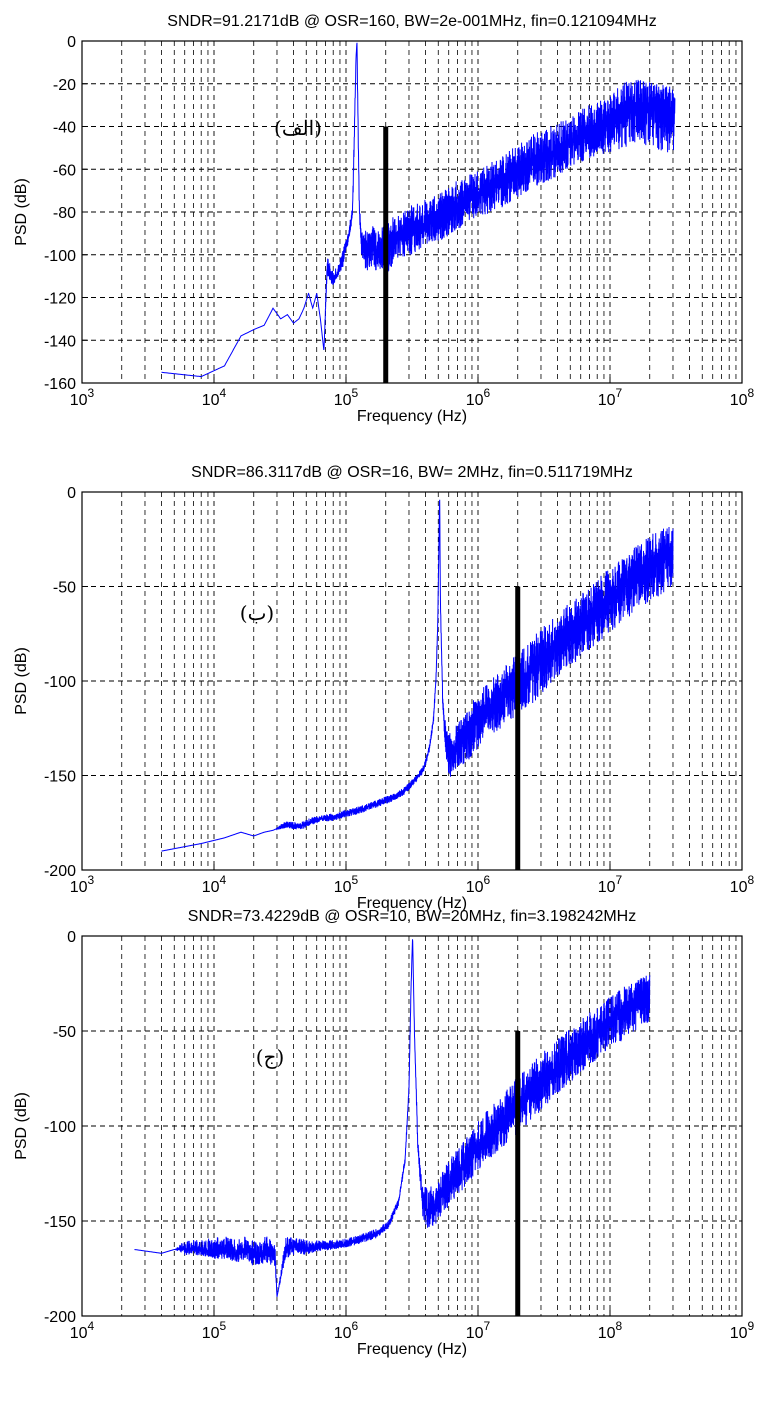 This screenshot has width=764, height=1409. I want to click on y-tick-label: -140, so click(60, 341).